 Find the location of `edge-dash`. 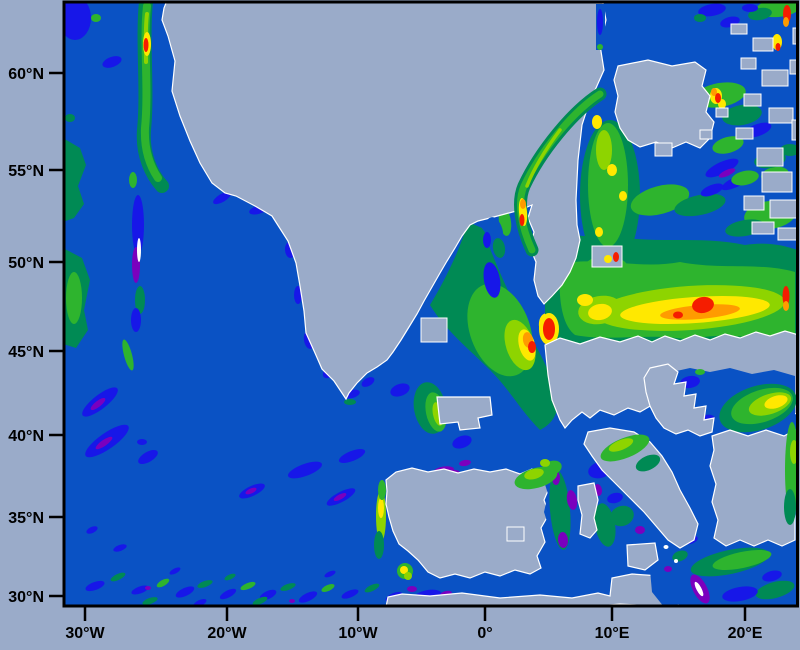

edge-dash is located at coordinates (786, 306).